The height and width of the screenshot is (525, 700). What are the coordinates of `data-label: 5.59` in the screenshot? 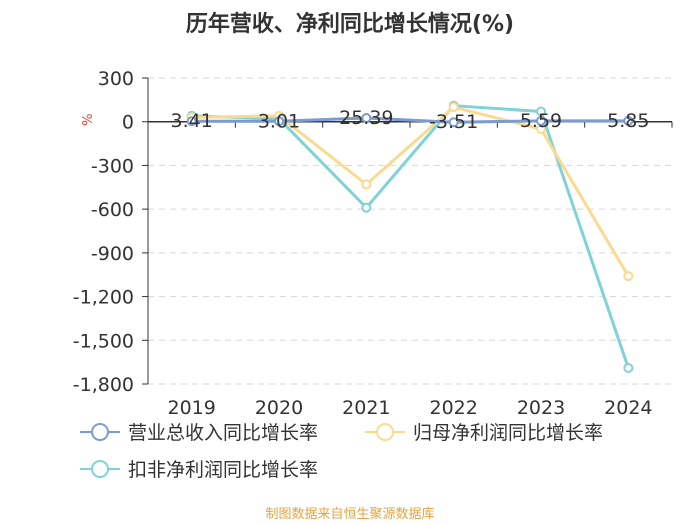 It's located at (541, 121).